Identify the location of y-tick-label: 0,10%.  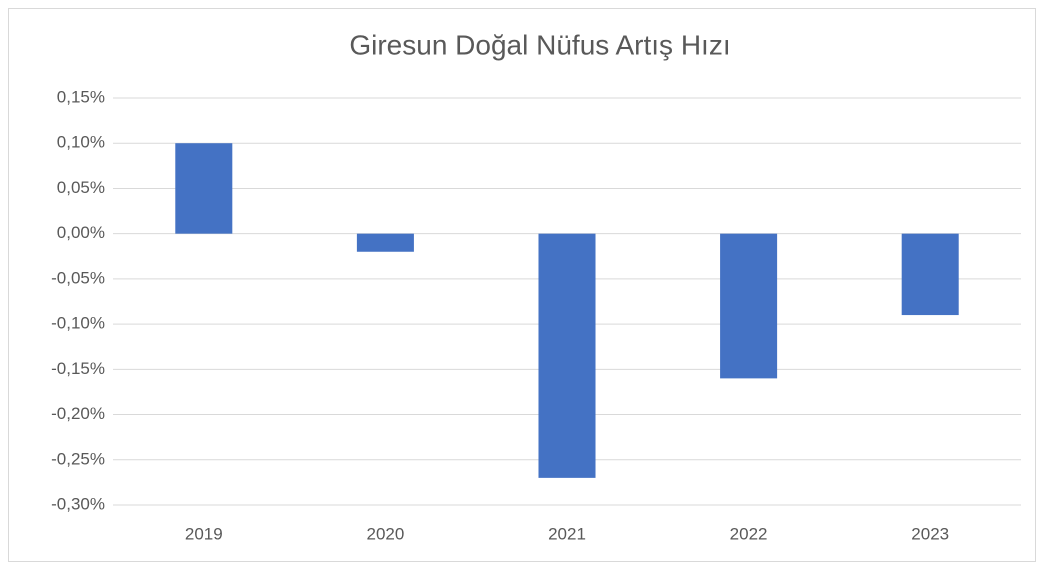
(81, 142).